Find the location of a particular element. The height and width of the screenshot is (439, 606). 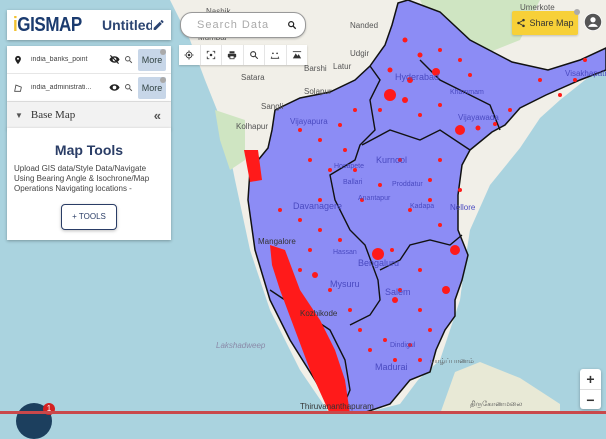

map-label: Nanded is located at coordinates (364, 25).